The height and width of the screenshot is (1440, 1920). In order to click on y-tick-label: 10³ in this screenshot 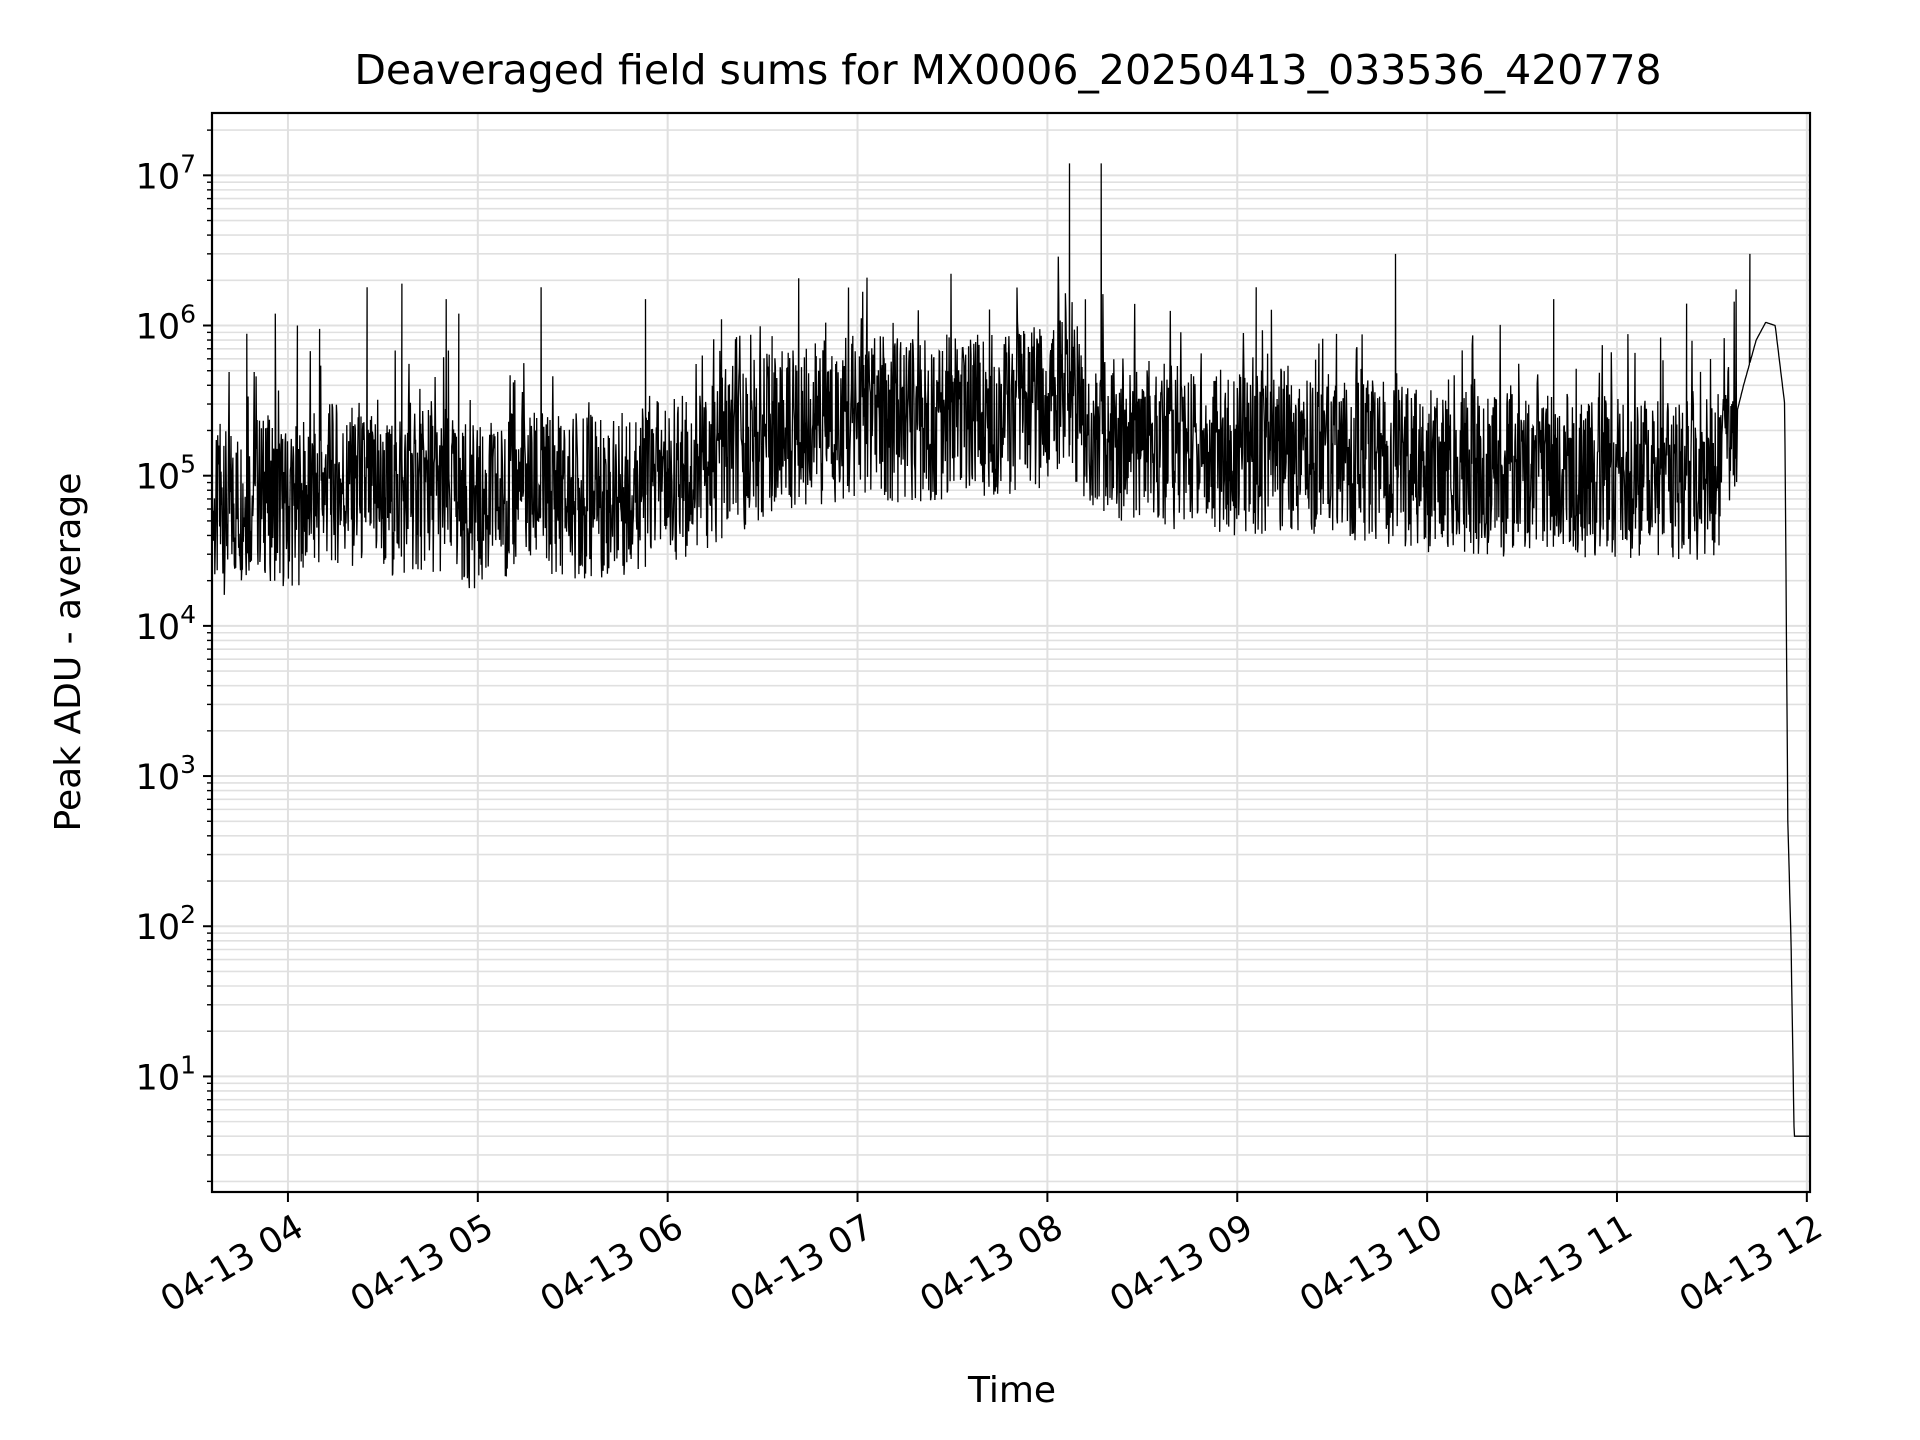, I will do `click(166, 774)`.